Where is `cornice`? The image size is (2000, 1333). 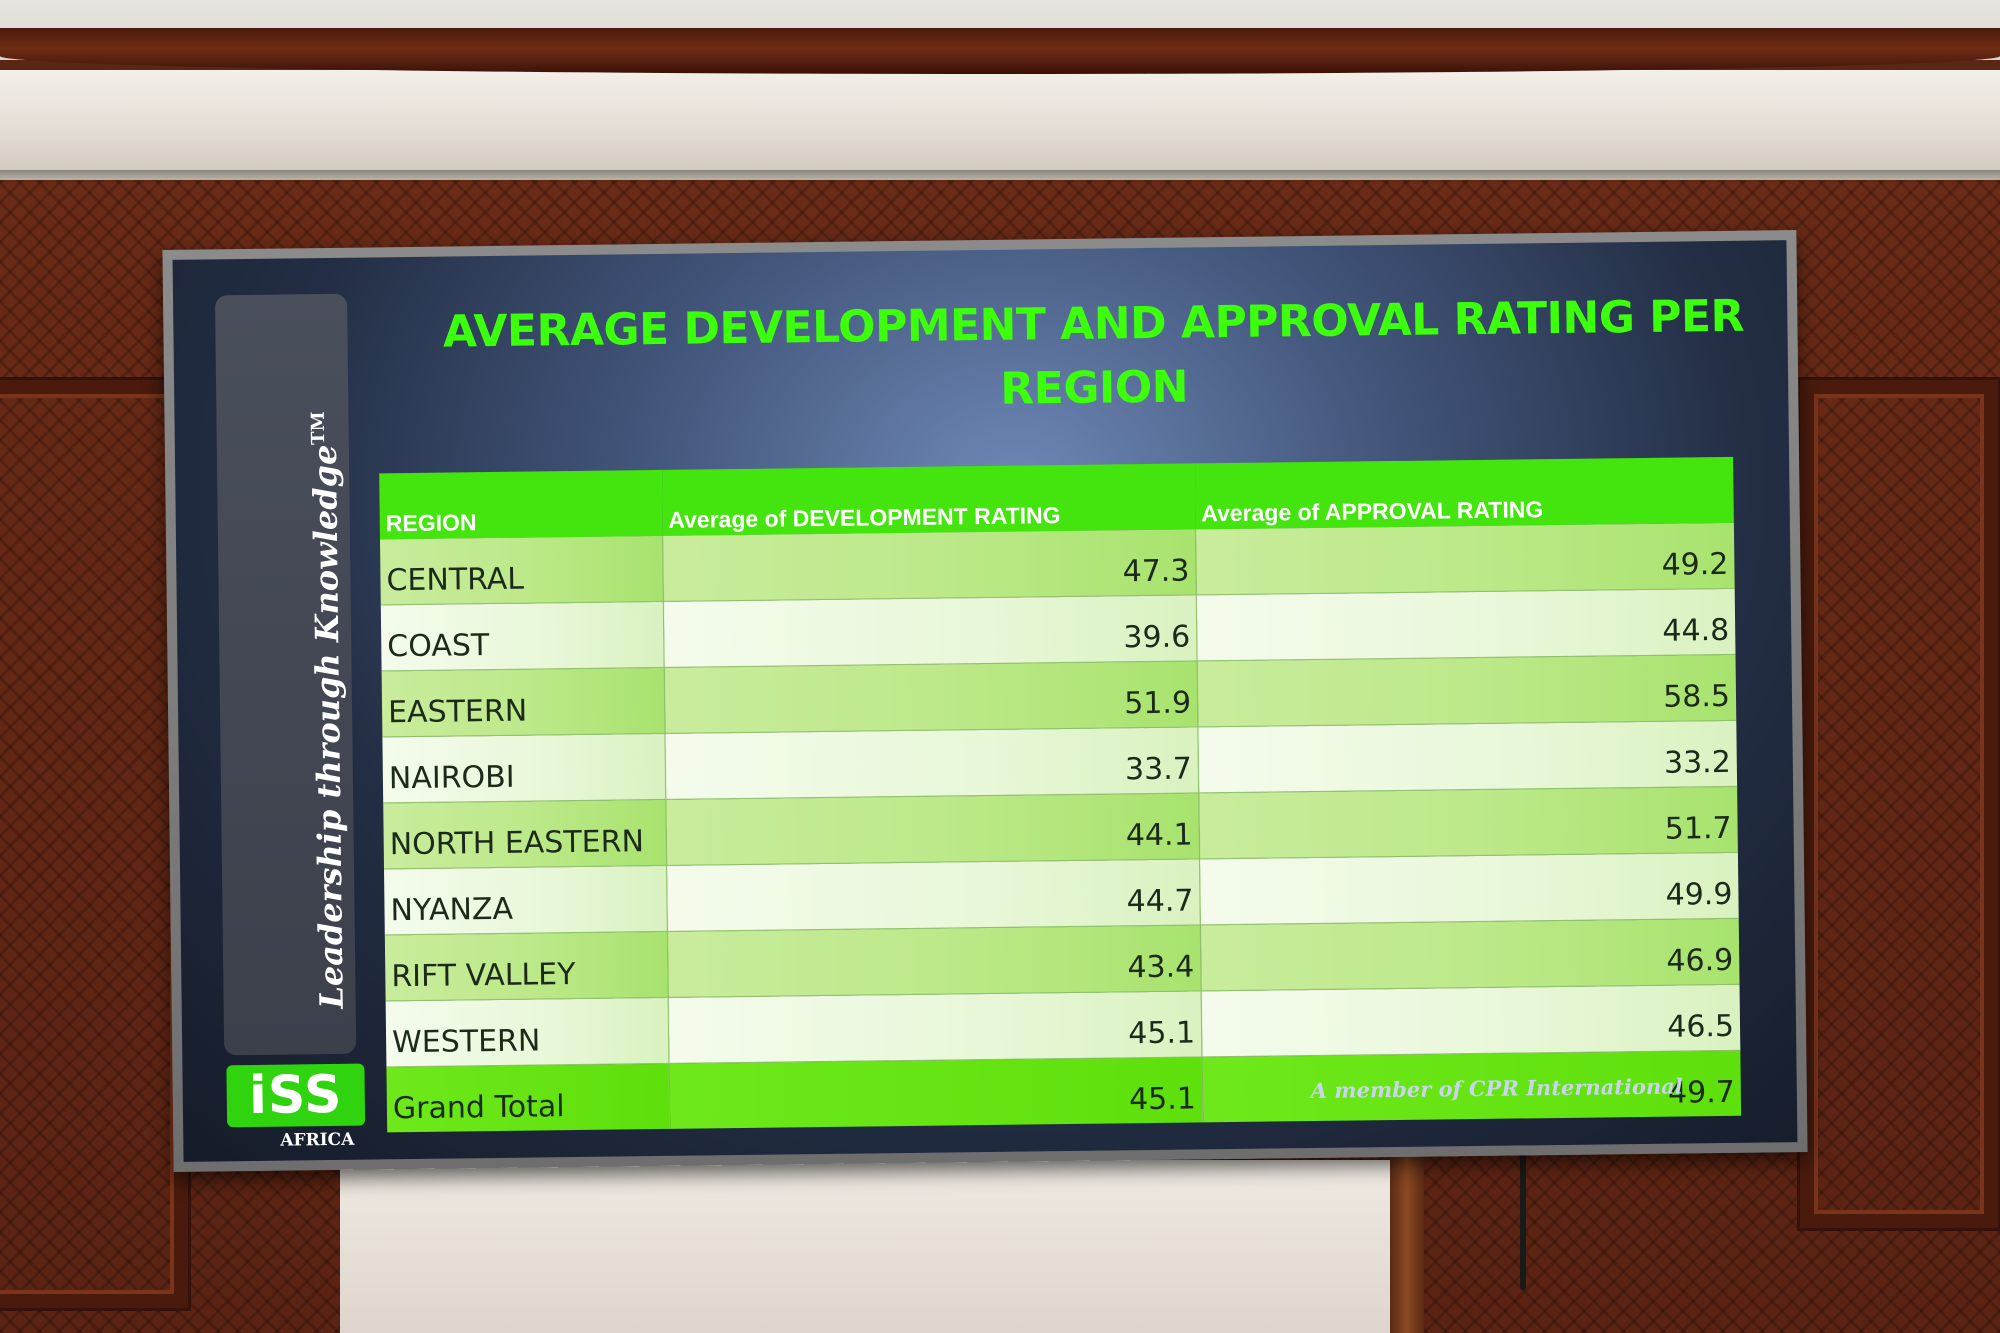
cornice is located at coordinates (1000, 51).